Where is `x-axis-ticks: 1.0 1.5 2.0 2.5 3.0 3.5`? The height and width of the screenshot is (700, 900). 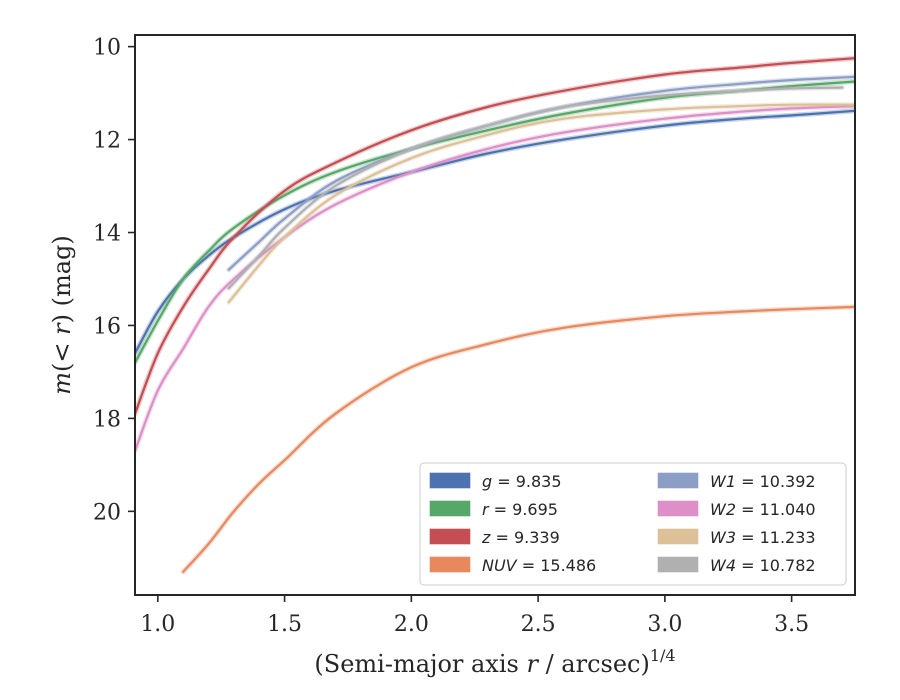 x-axis-ticks: 1.0 1.5 2.0 2.5 3.0 3.5 is located at coordinates (474, 616).